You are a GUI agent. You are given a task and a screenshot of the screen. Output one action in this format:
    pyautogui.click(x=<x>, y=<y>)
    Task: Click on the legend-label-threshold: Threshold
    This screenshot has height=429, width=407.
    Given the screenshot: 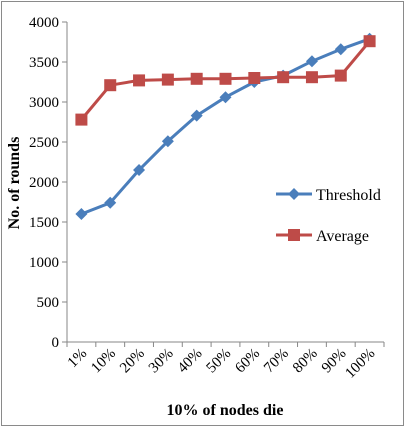 What is the action you would take?
    pyautogui.click(x=348, y=195)
    